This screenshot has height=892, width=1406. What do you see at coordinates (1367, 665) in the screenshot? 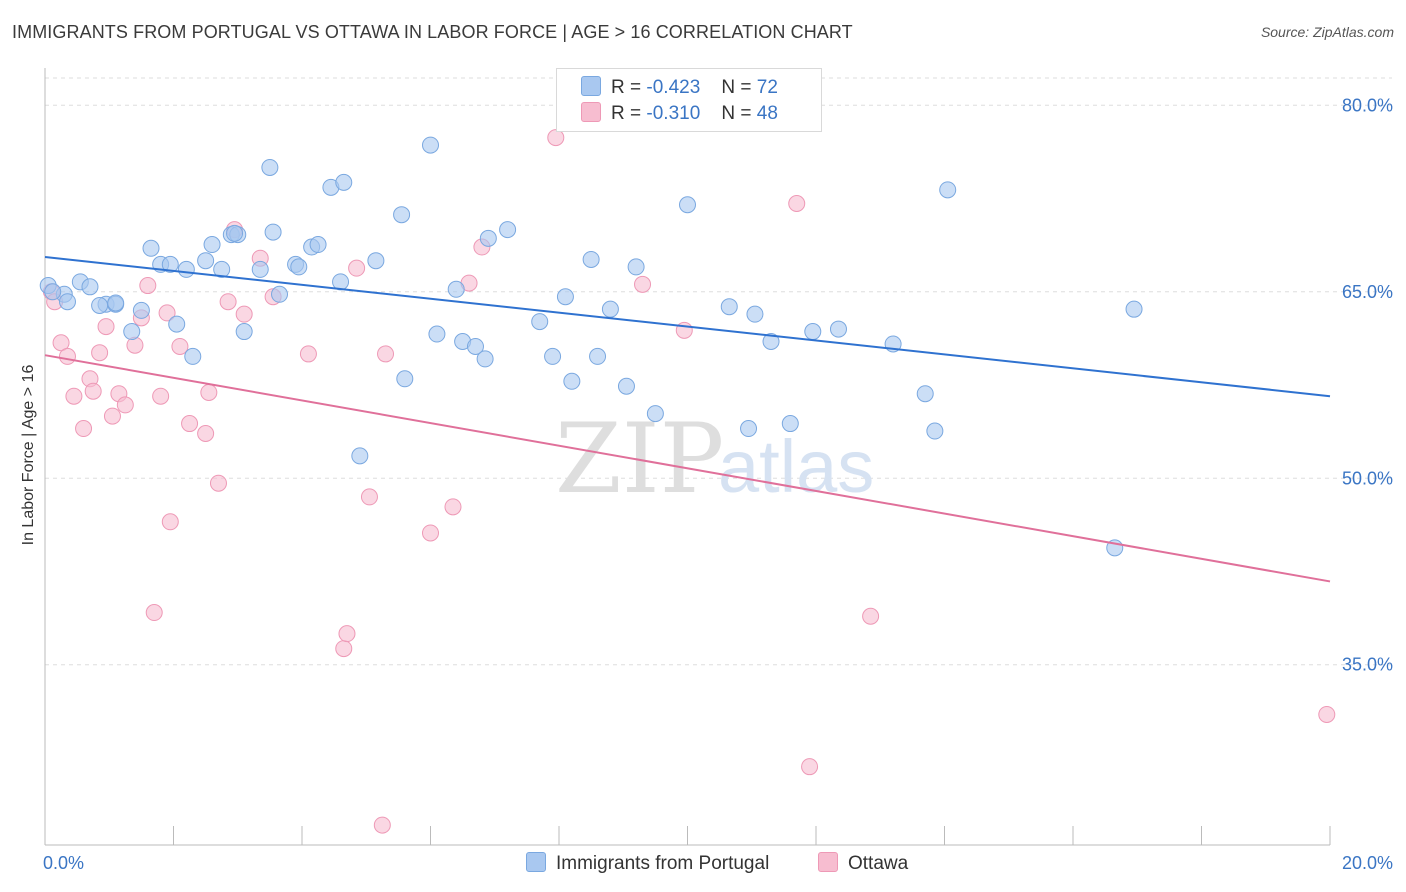
I see `y-tick-label: 35.0%` at bounding box center [1367, 665].